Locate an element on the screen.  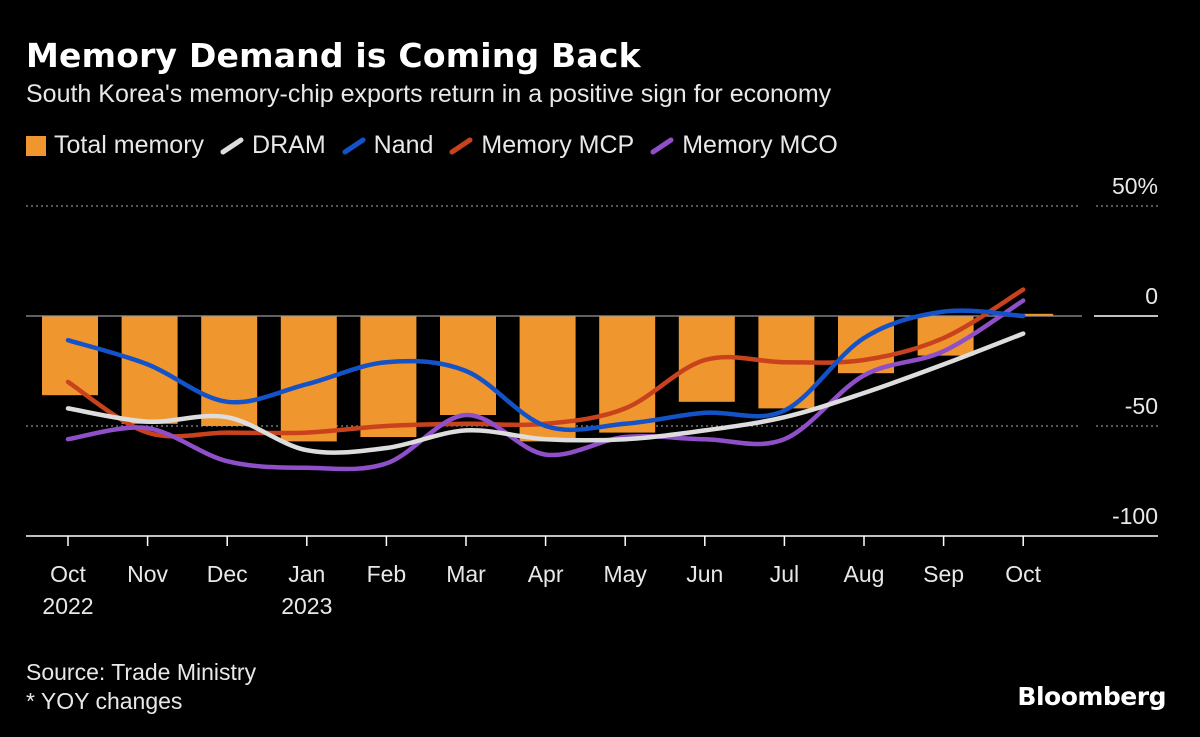
series-line-nand is located at coordinates (545, 370).